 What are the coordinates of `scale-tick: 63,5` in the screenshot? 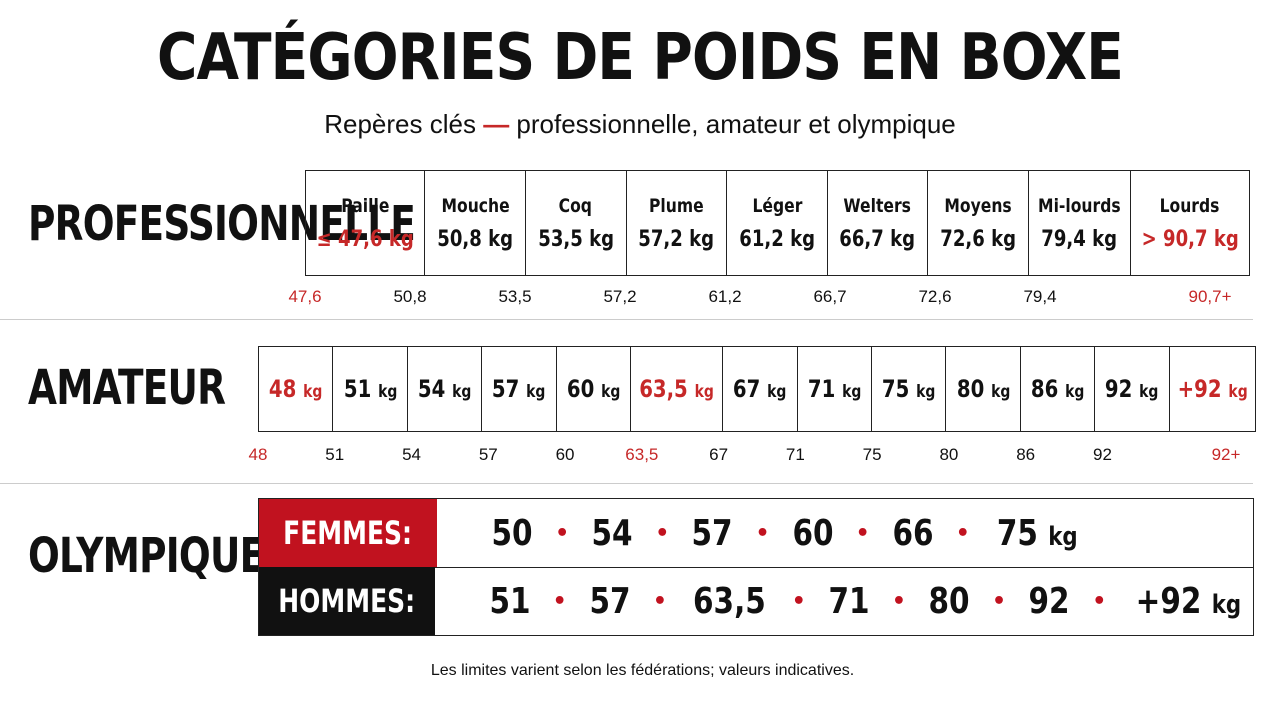 It's located at (642, 454).